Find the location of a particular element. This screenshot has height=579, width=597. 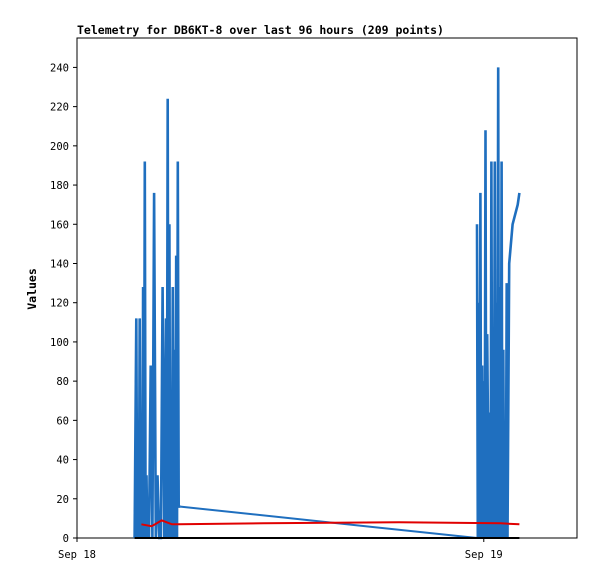

y-tick-label: 100 is located at coordinates (59, 343).